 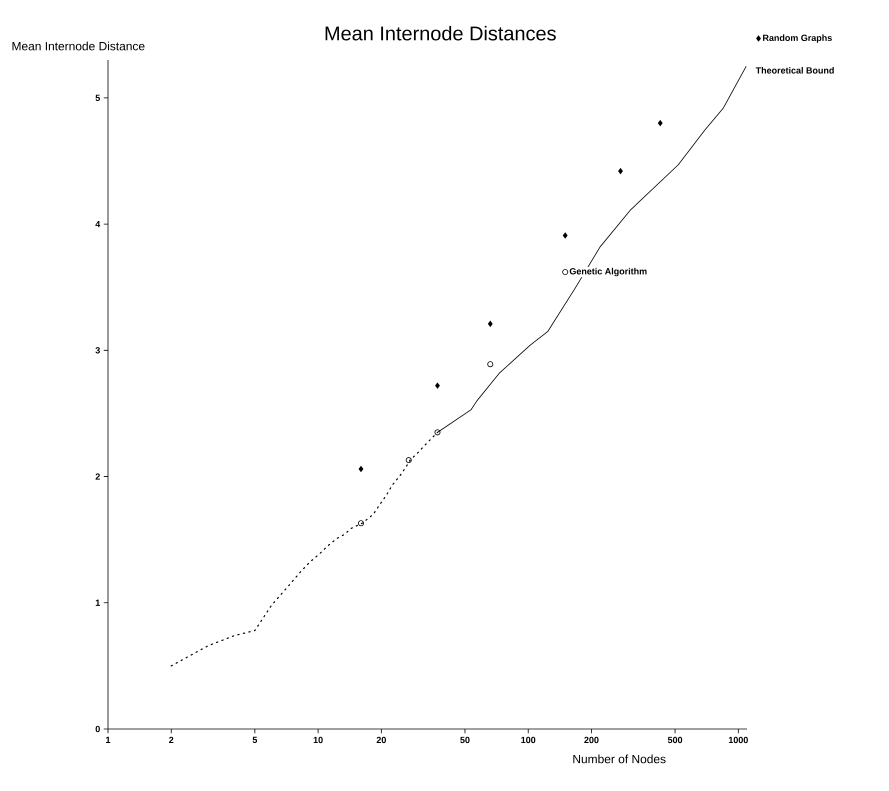 What do you see at coordinates (608, 272) in the screenshot?
I see `series-label: Genetic Algorithm` at bounding box center [608, 272].